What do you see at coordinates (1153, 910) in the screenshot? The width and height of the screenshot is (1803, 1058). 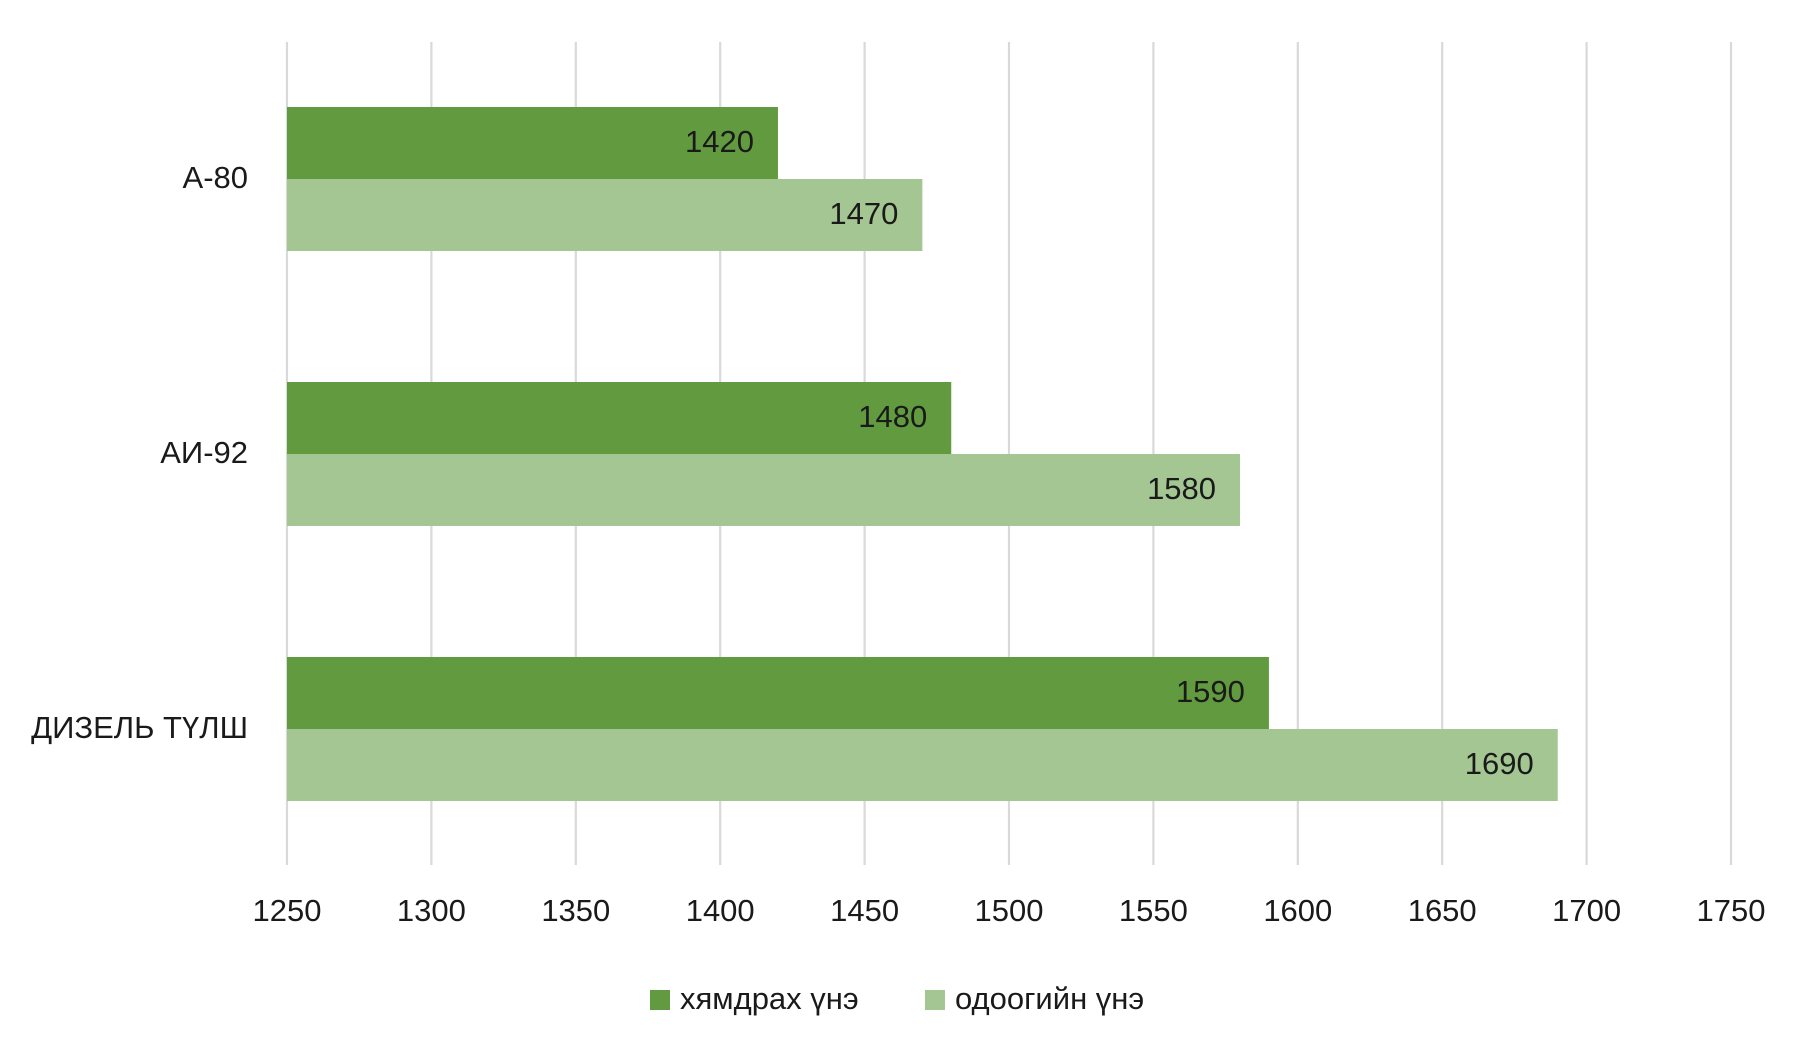 I see `x-tick-label-1550: 1550` at bounding box center [1153, 910].